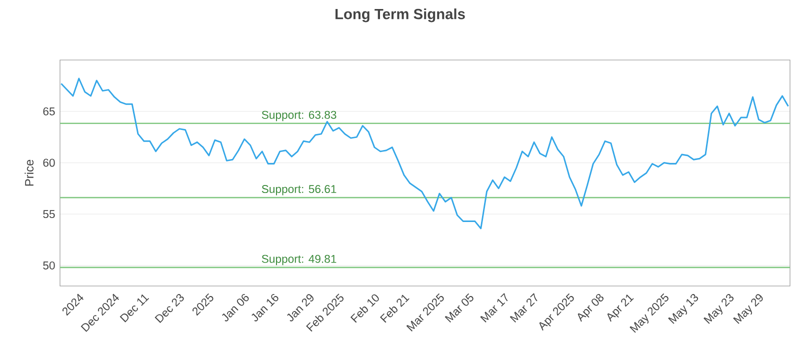 The image size is (800, 350). Describe the element at coordinates (299, 116) in the screenshot. I see `ref-line-label: Support: 63.83` at that location.